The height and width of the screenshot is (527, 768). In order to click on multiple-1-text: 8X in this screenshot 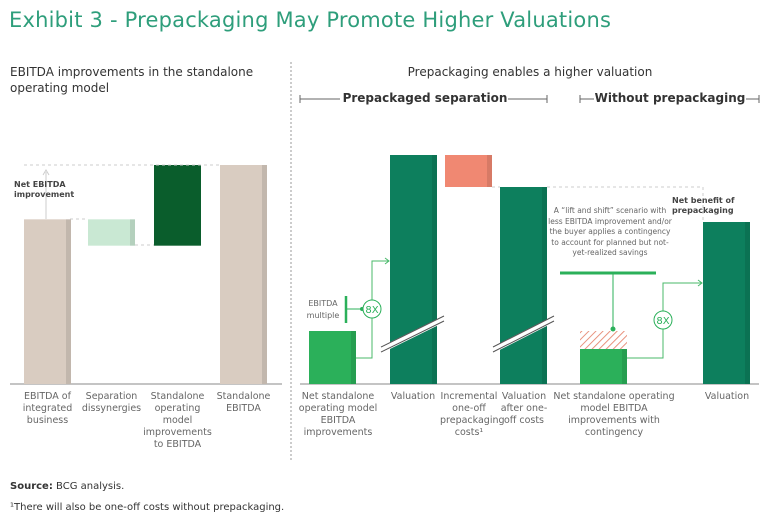, I will do `click(371, 310)`.